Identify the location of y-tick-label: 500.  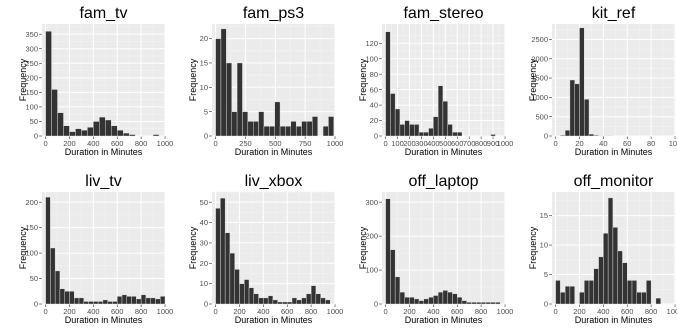
(541, 116).